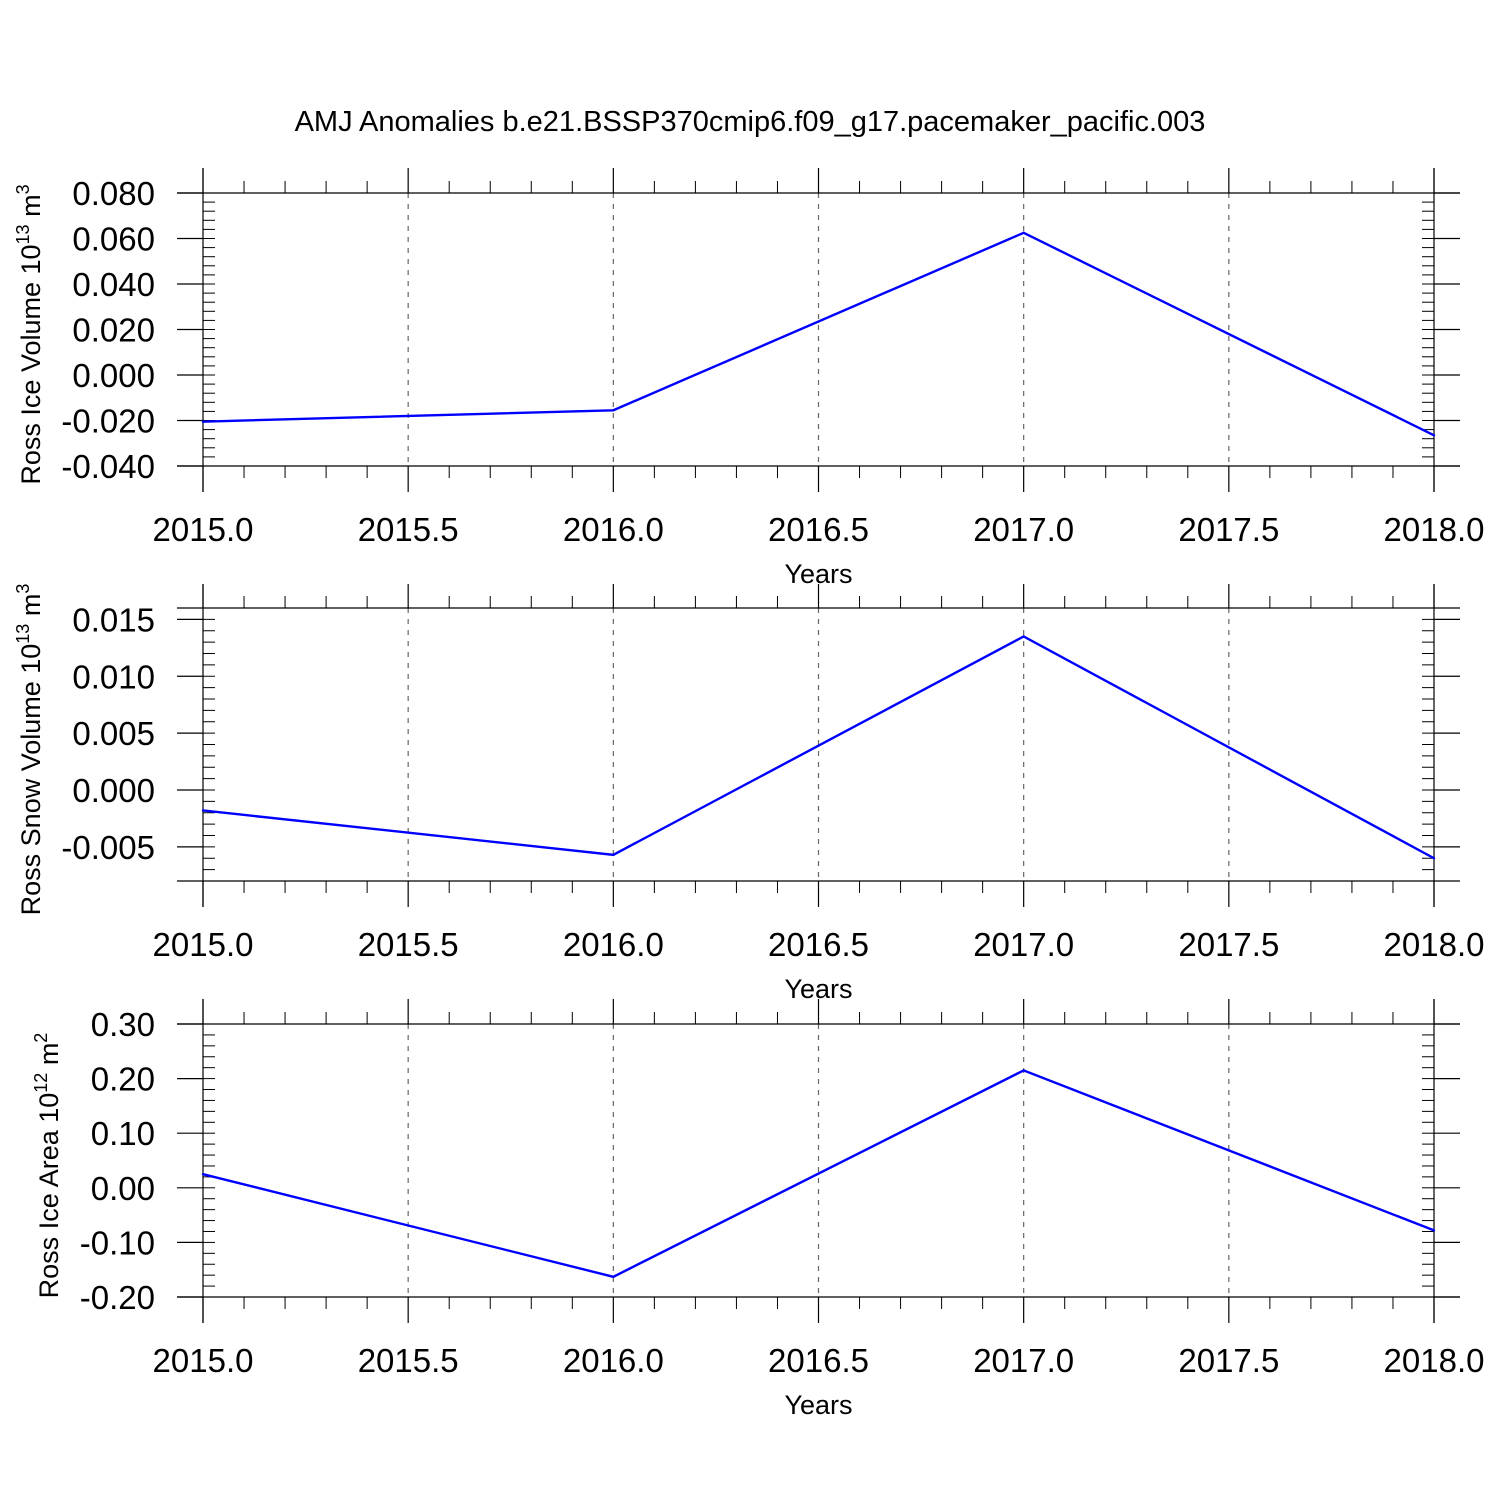 The width and height of the screenshot is (1500, 1500). What do you see at coordinates (108, 847) in the screenshot?
I see `y-tick-label: -0.005` at bounding box center [108, 847].